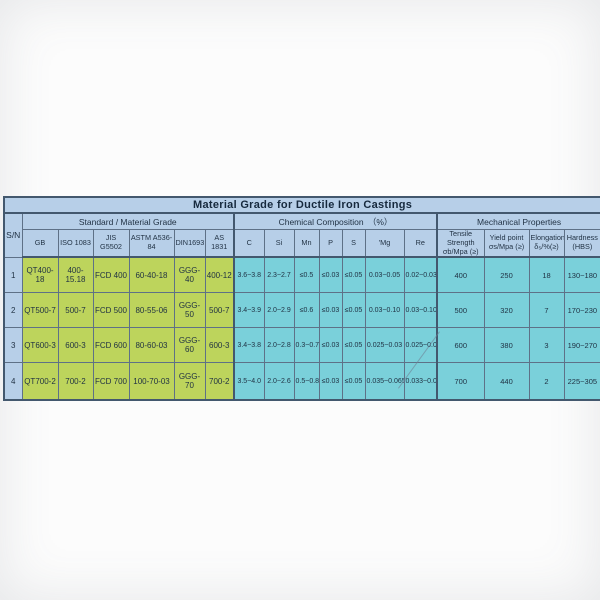 This screenshot has height=600, width=600. I want to click on cell-mg: 0.03~0.10, so click(384, 310).